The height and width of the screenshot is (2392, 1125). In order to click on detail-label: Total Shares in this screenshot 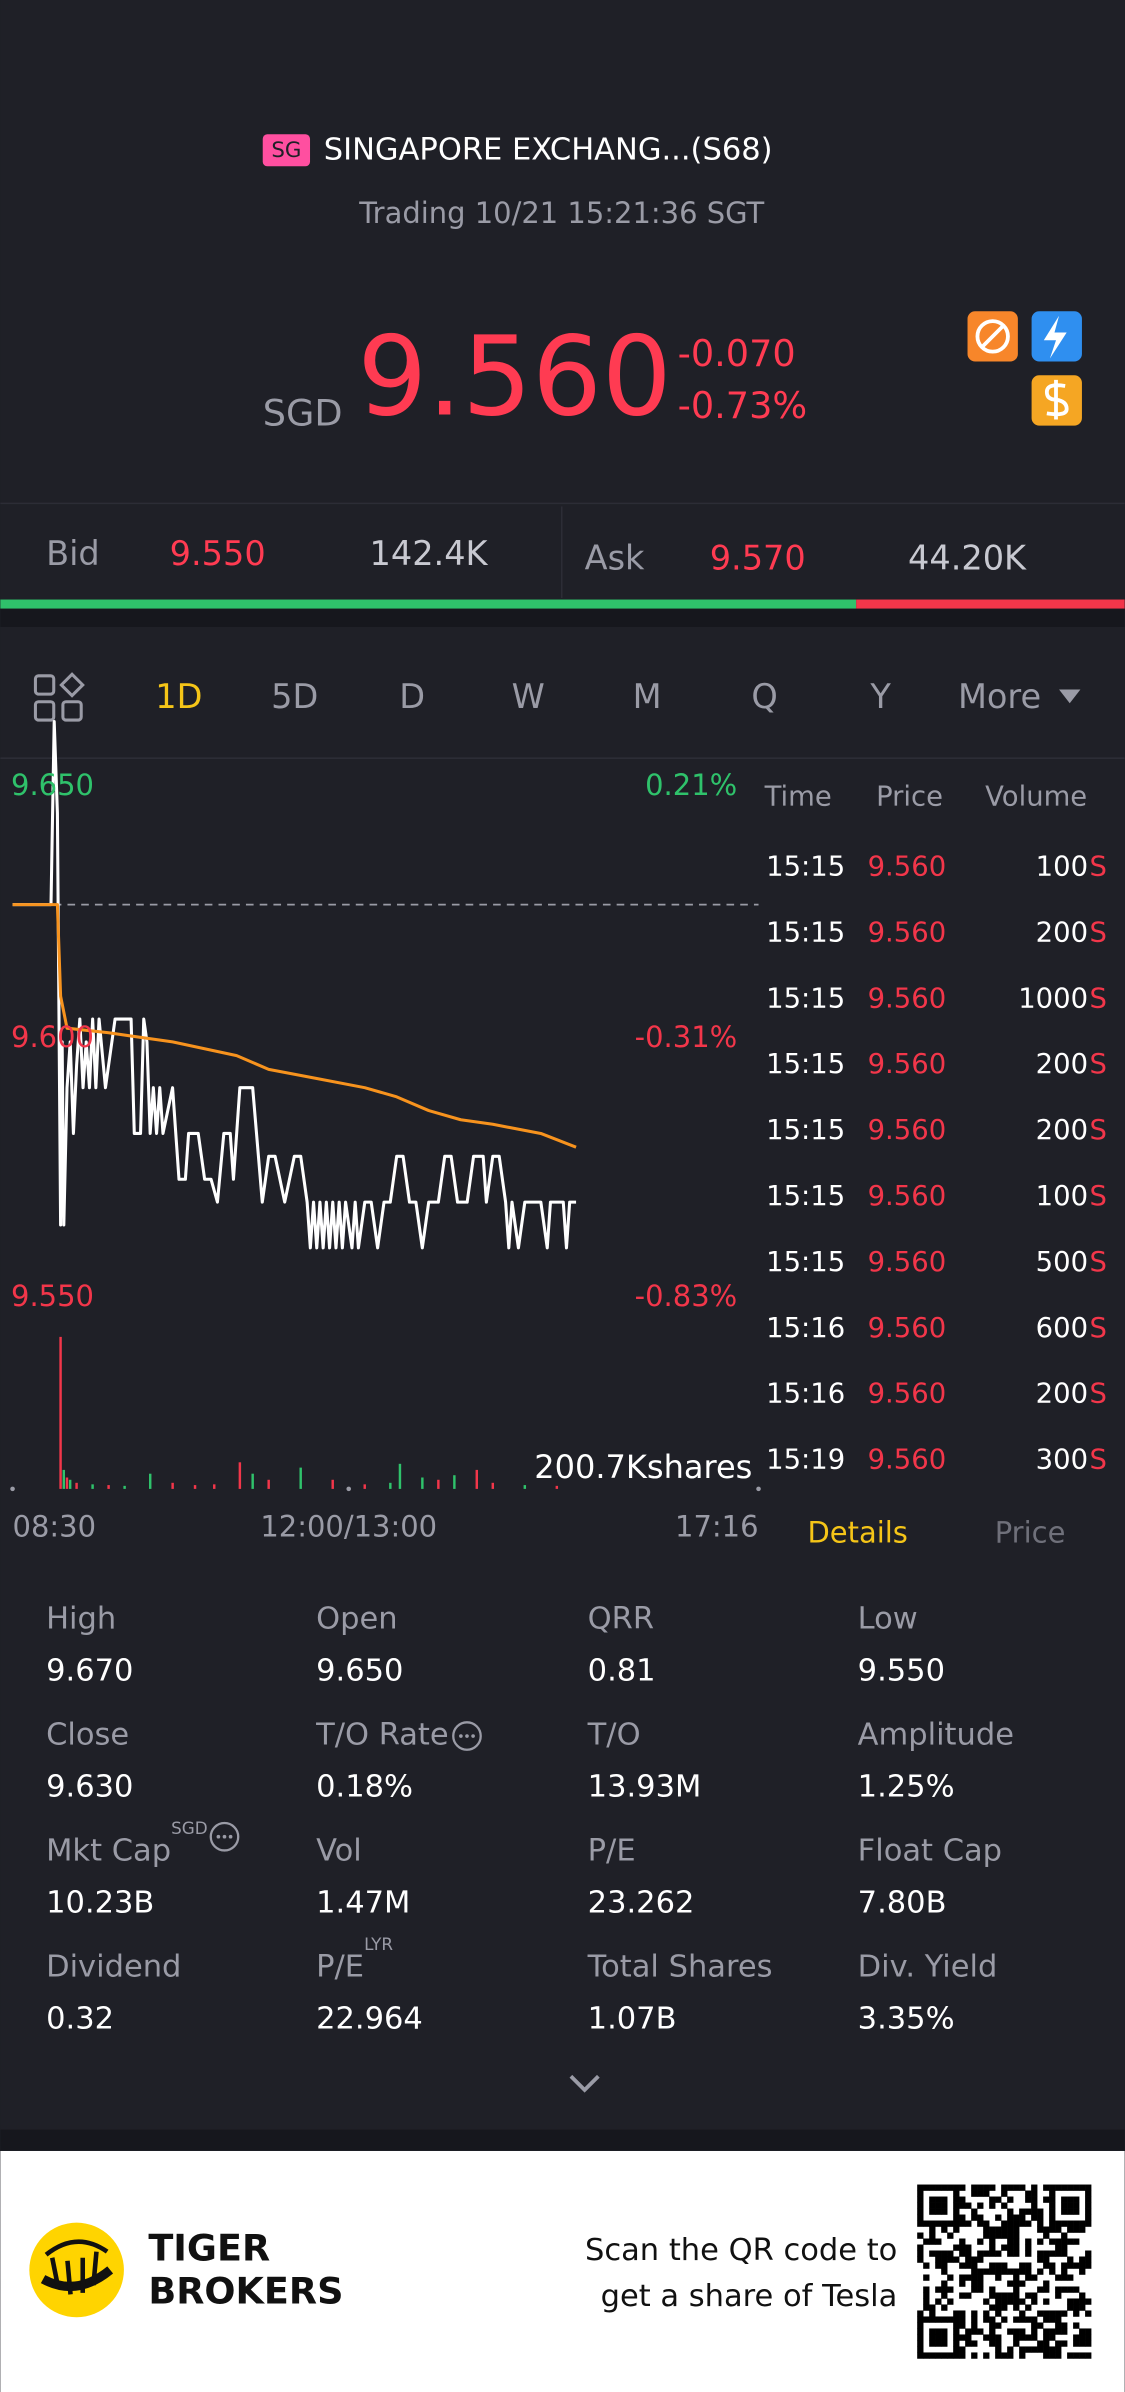, I will do `click(680, 1966)`.